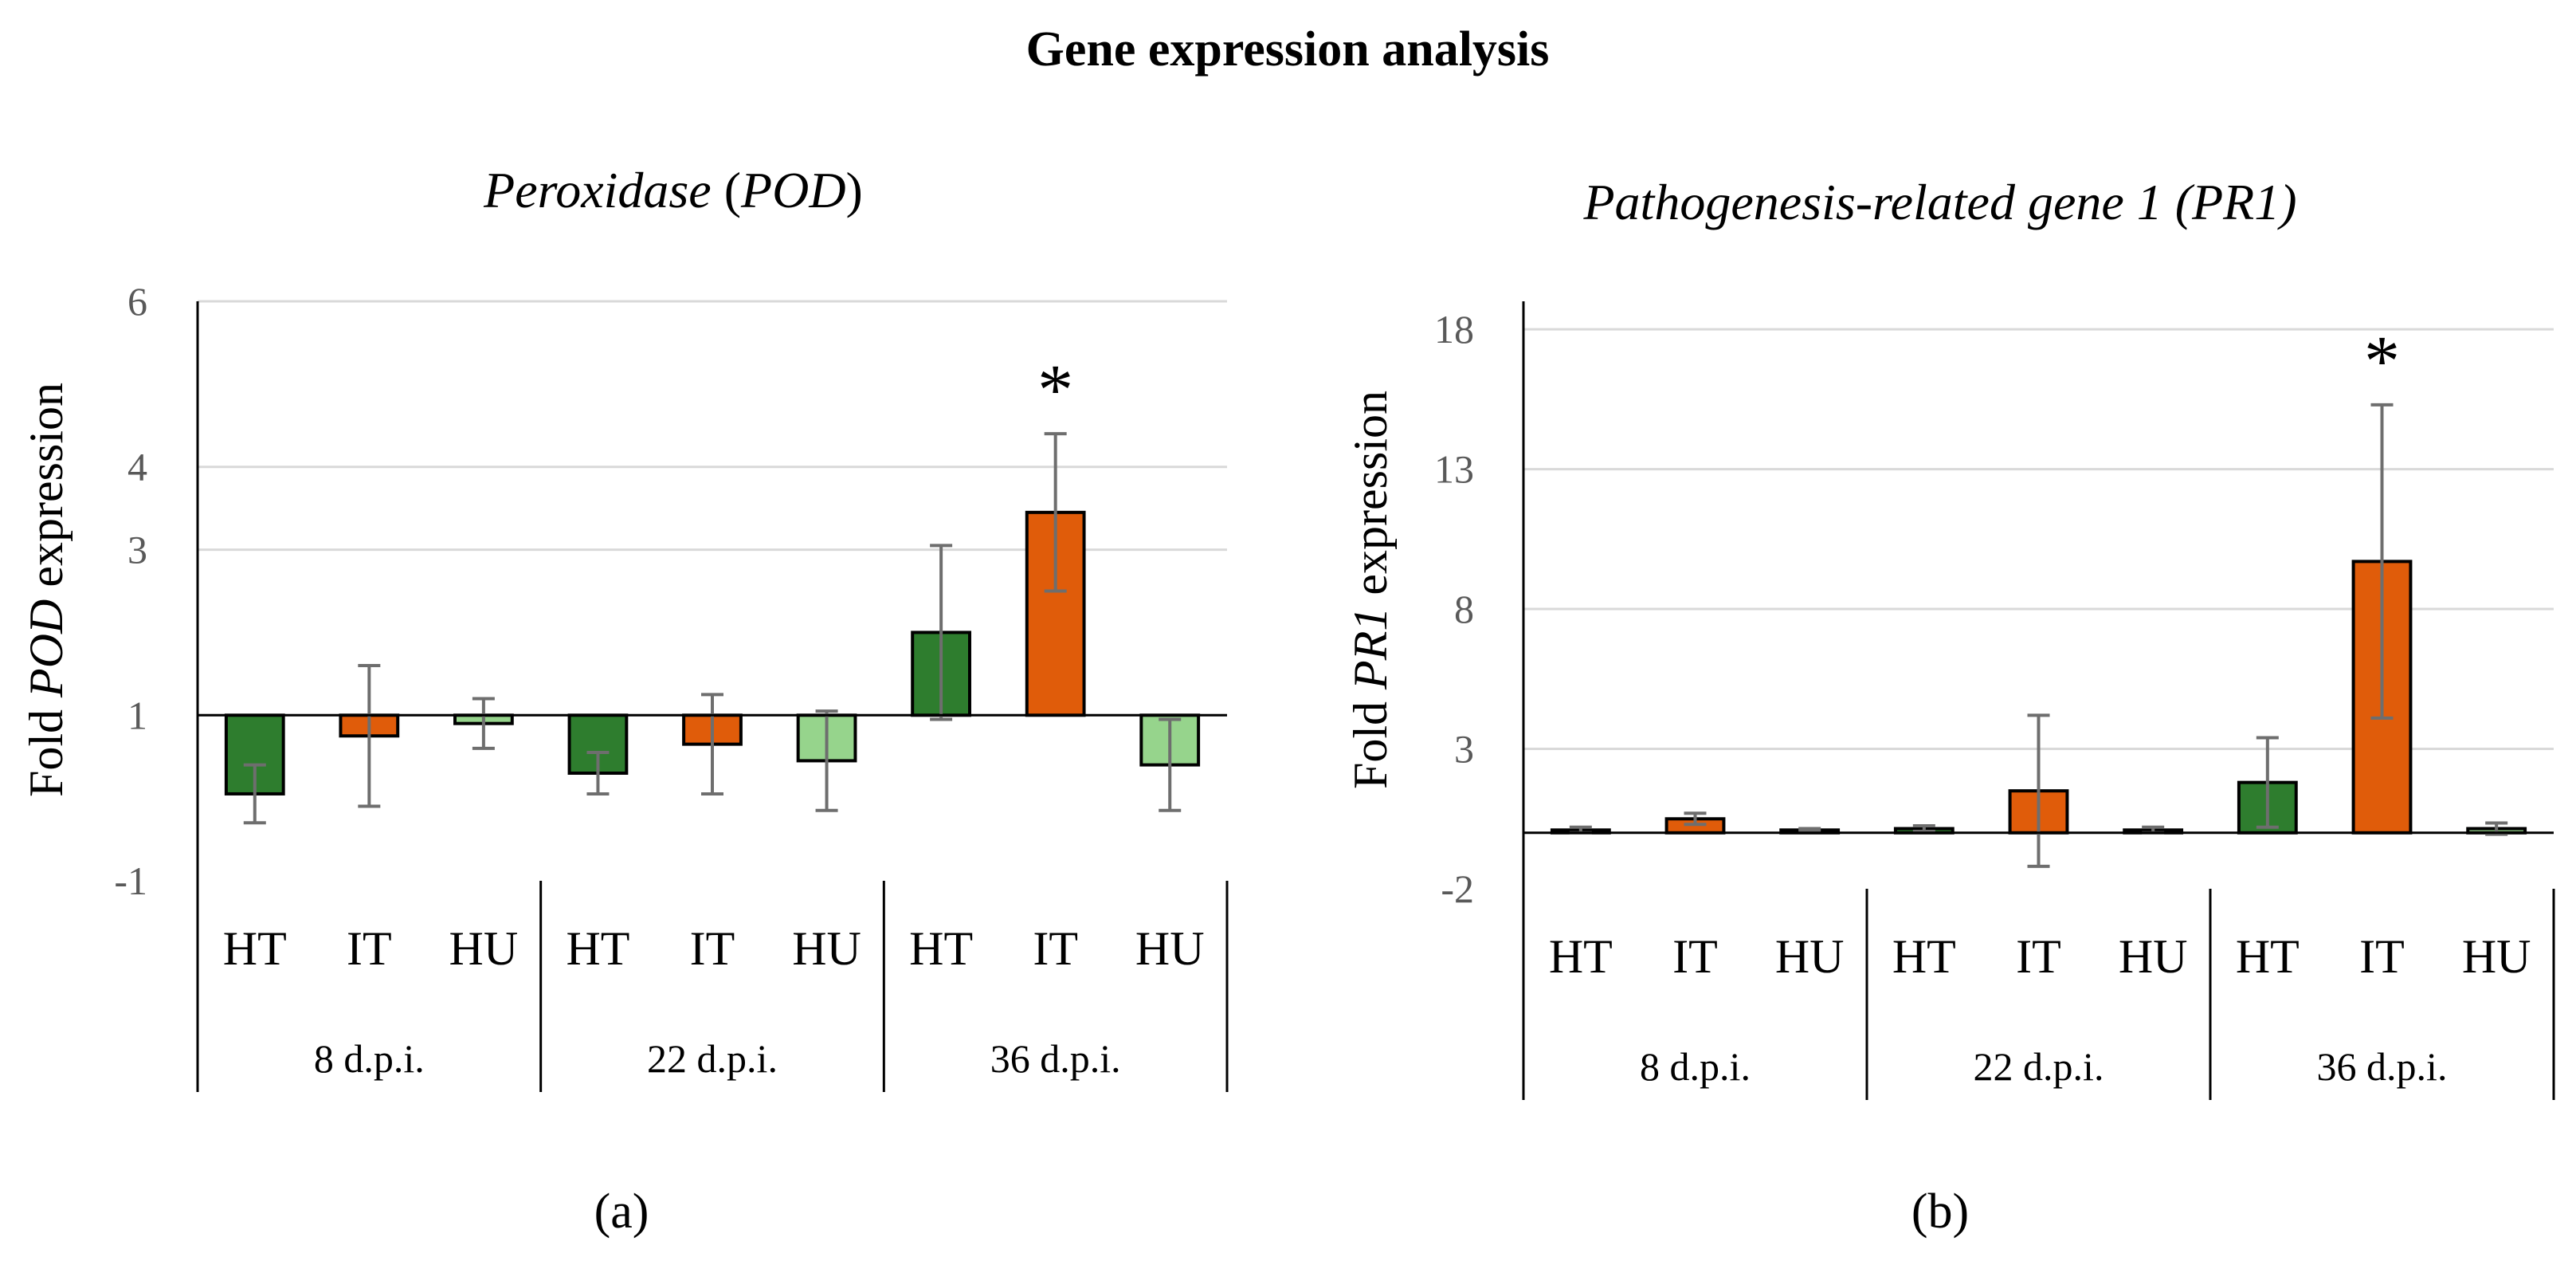 Image resolution: width=2576 pixels, height=1261 pixels. What do you see at coordinates (673, 190) in the screenshot?
I see `chart-title-a: Peroxidase (POD)` at bounding box center [673, 190].